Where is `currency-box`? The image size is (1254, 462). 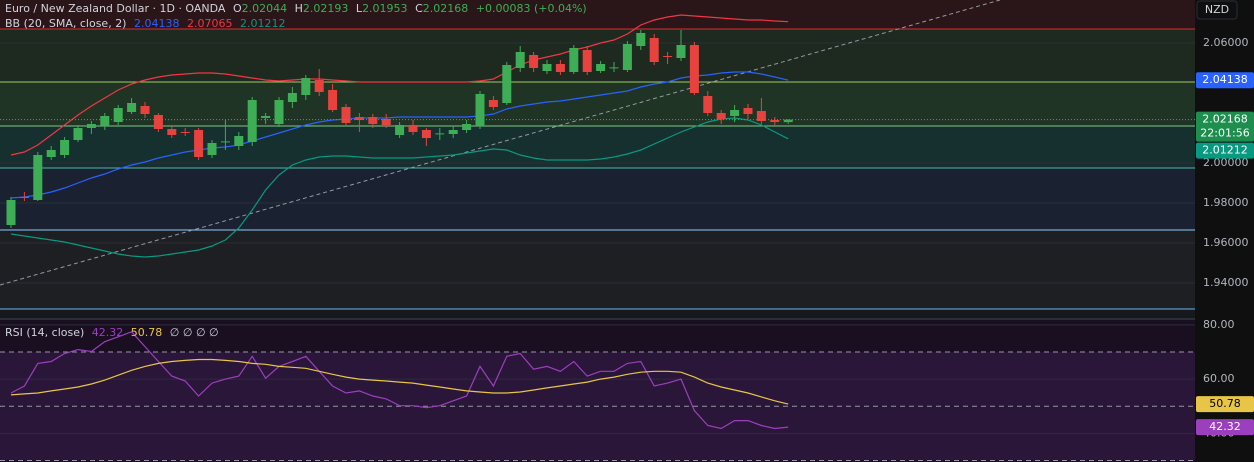
currency-box is located at coordinates (1217, 10).